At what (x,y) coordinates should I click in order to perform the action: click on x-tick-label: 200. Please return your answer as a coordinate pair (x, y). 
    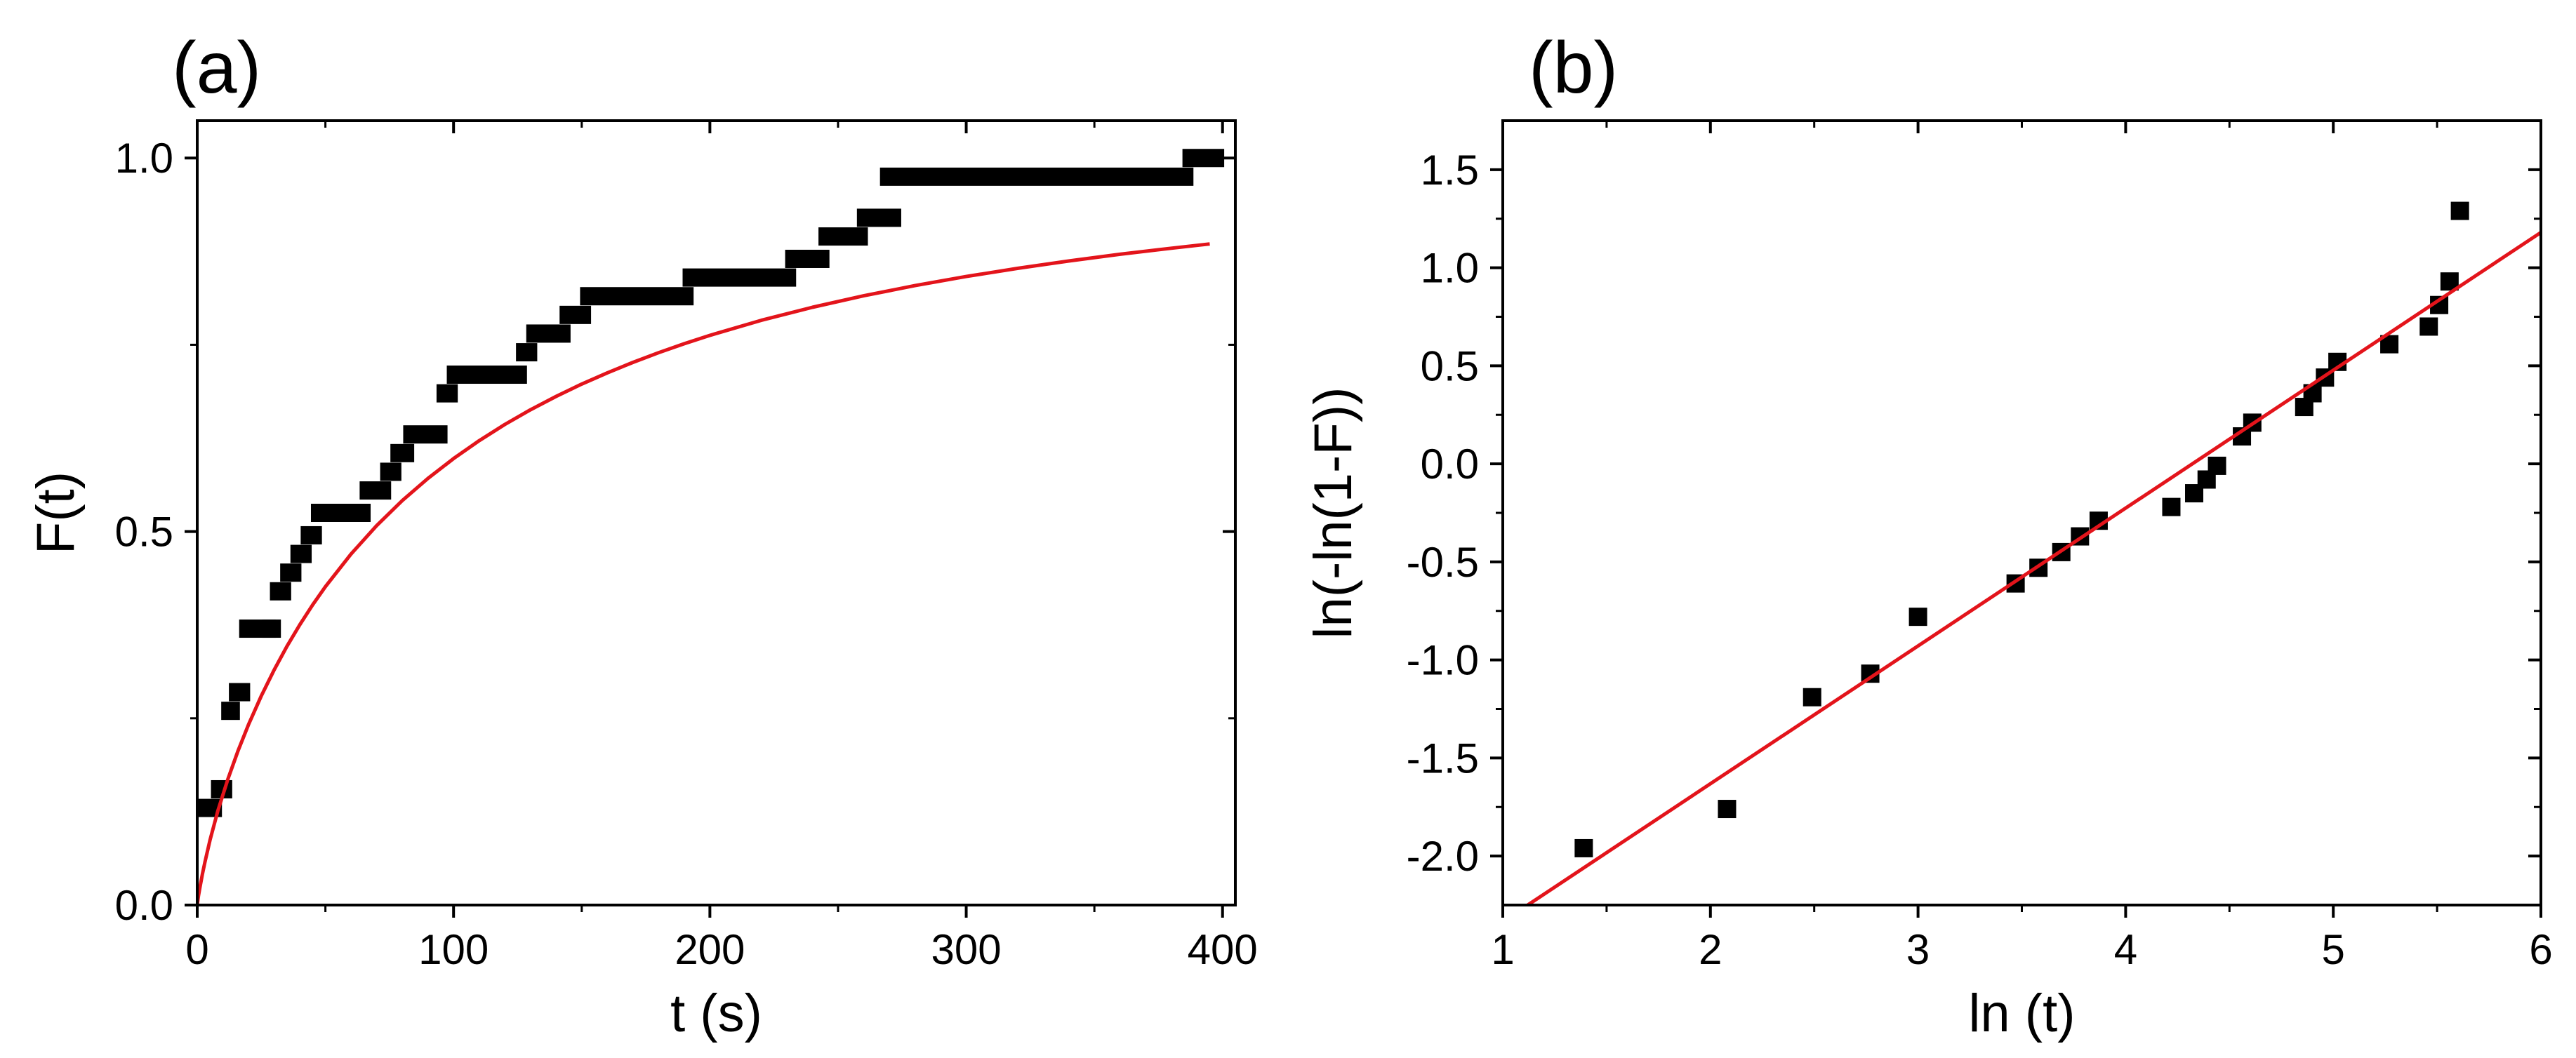
    Looking at the image, I should click on (710, 950).